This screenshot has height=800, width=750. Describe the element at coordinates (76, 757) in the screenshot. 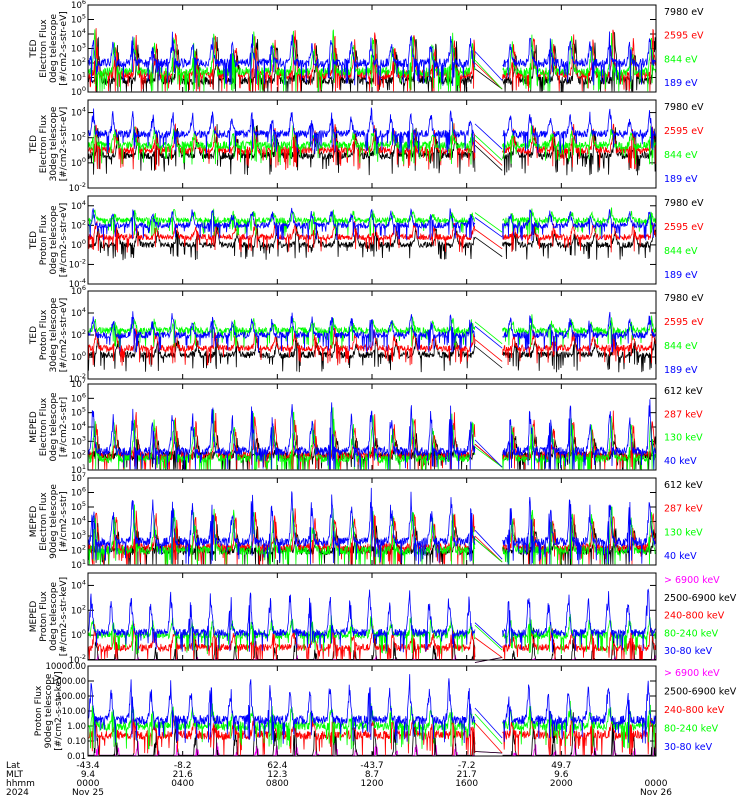

I see `y-tick-label: 0.01` at that location.